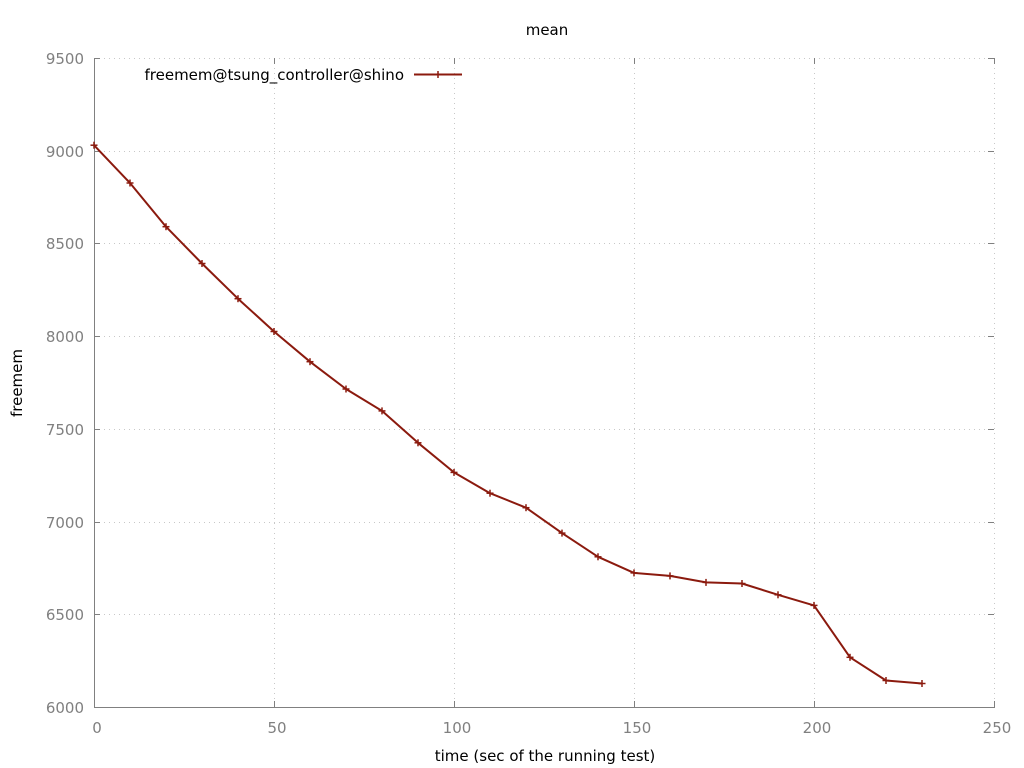 This screenshot has height=768, width=1024. Describe the element at coordinates (65, 244) in the screenshot. I see `y-tick-label: 8500` at that location.